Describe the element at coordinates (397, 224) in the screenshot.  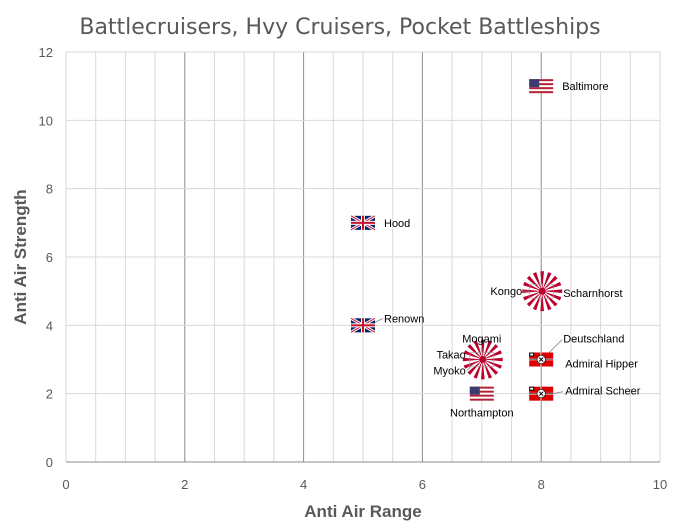
I see `data-label: Hood` at that location.